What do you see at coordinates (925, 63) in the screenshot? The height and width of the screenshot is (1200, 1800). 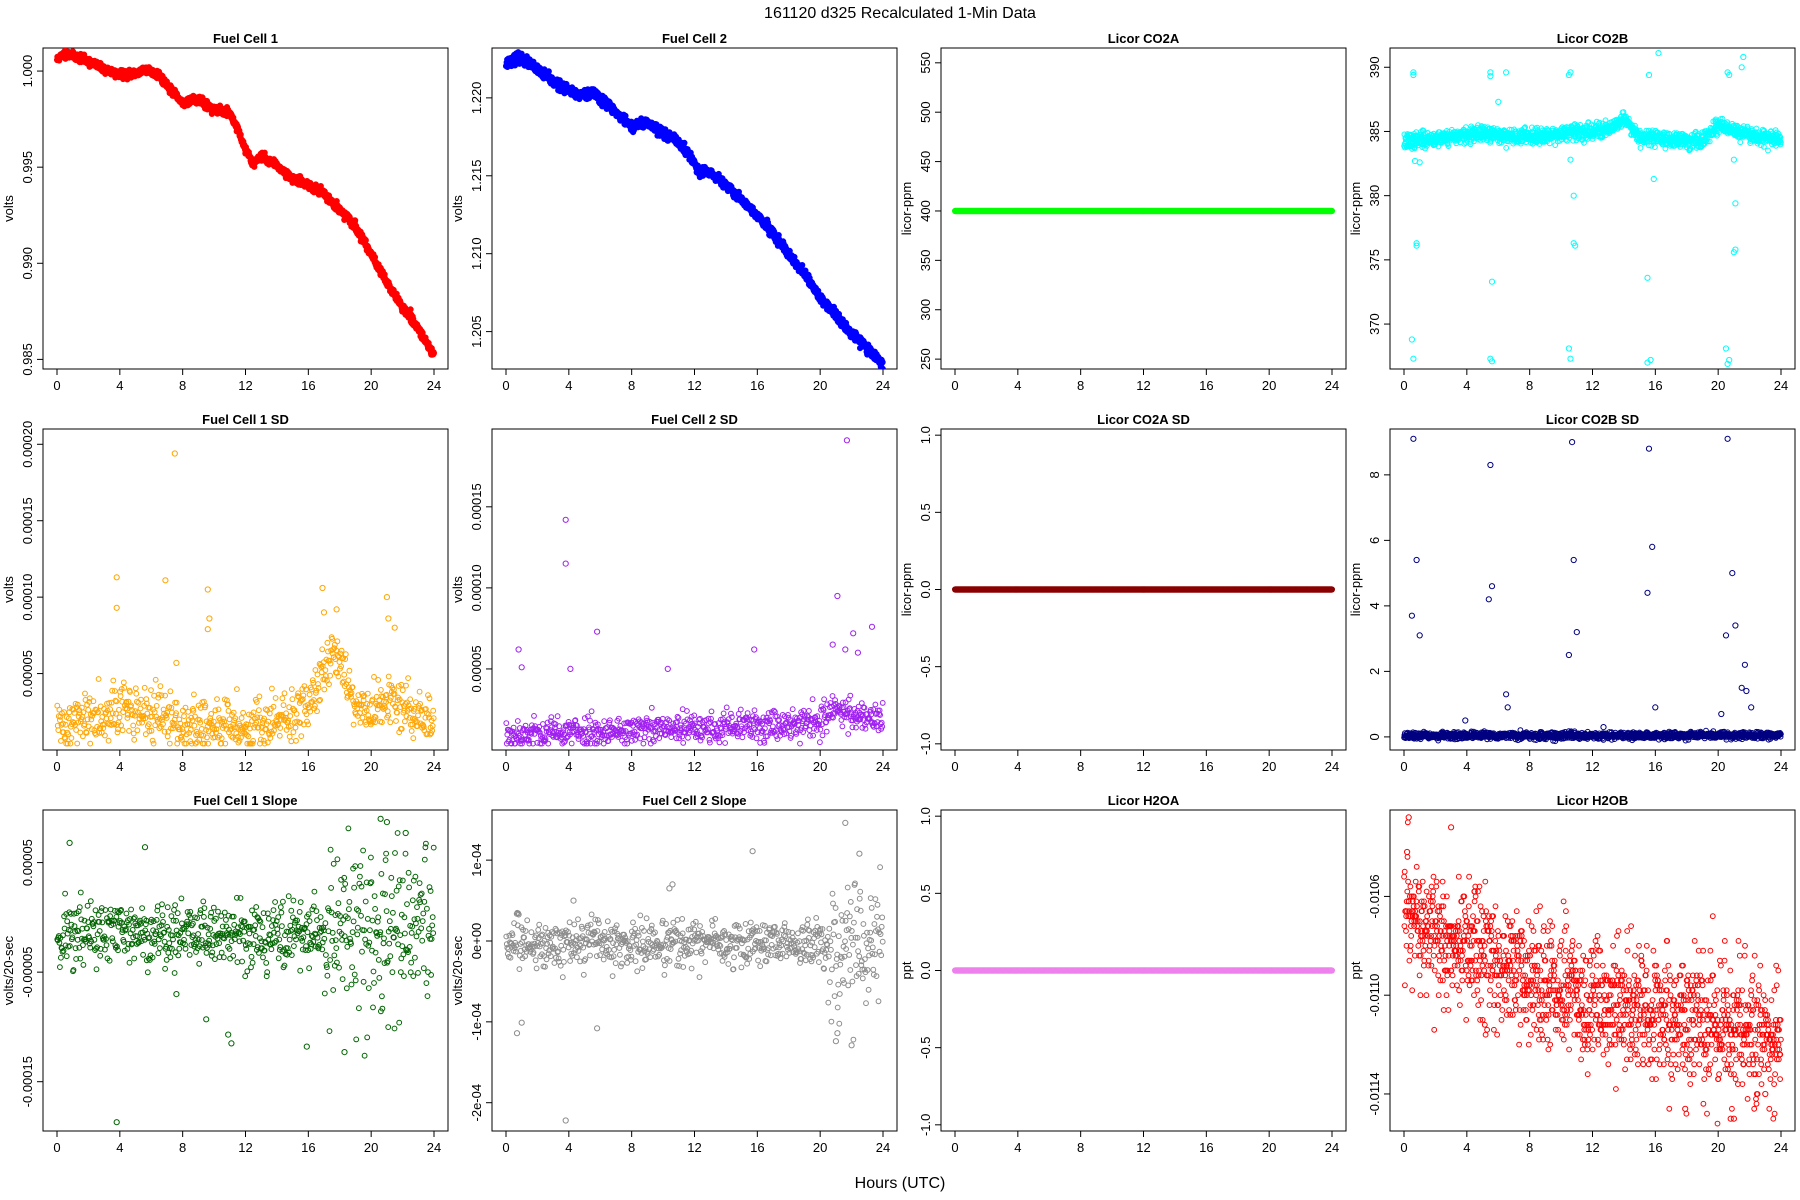 I see `y-tick-label: 550` at bounding box center [925, 63].